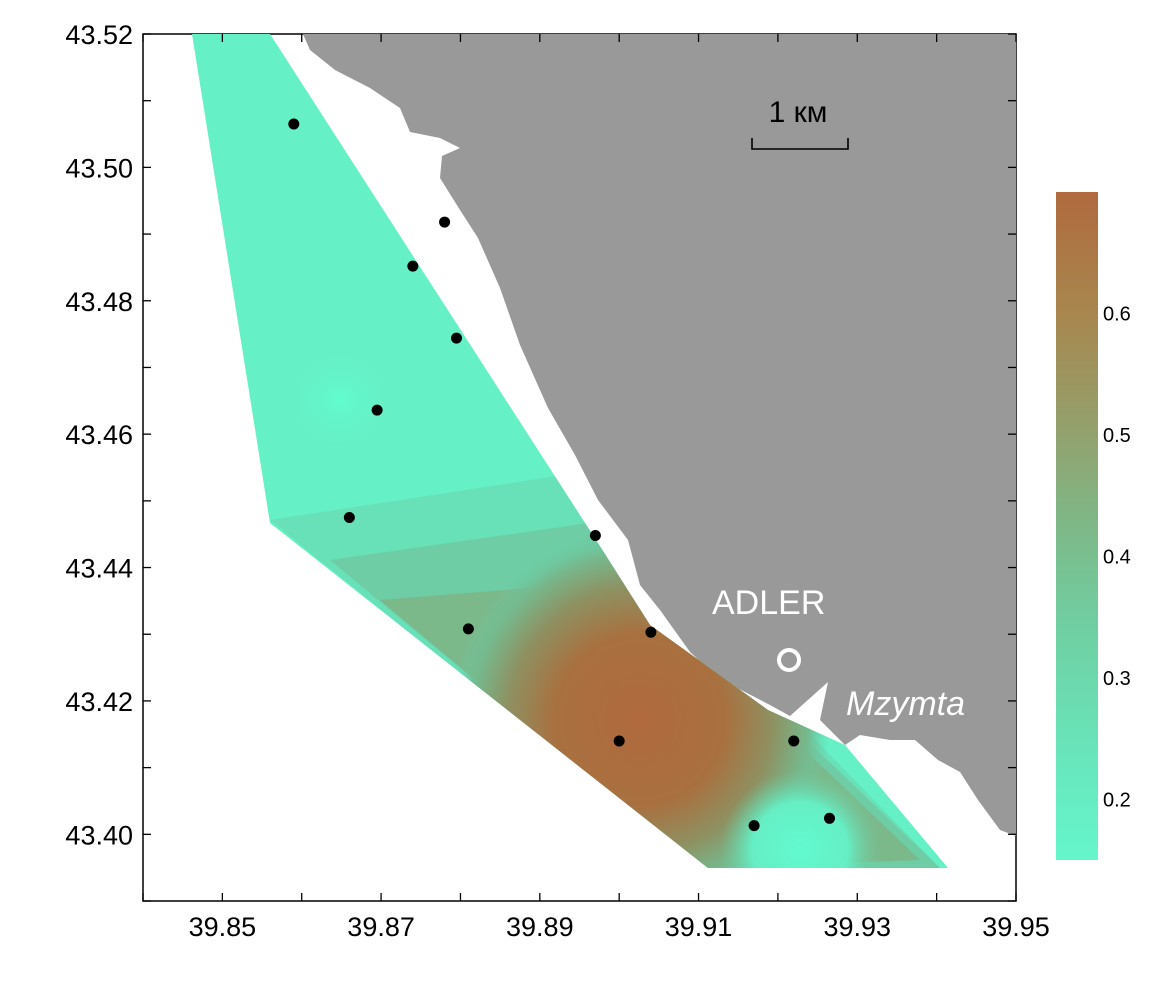 The height and width of the screenshot is (999, 1160). I want to click on city-marker-icon, so click(789, 660).